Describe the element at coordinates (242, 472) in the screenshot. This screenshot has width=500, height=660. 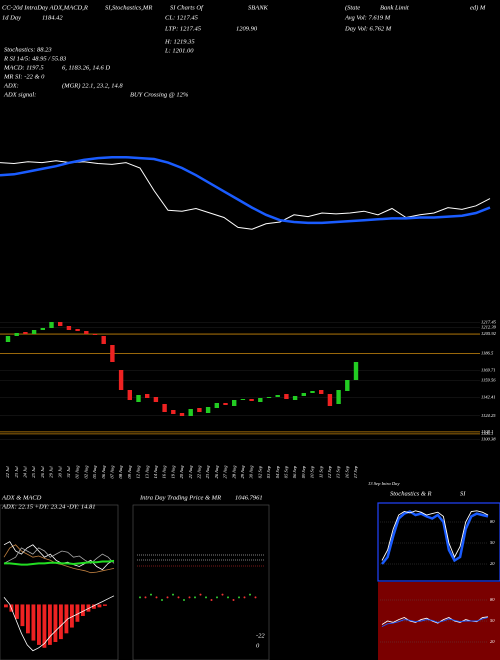
I see `x-tick-label: 29 Aug` at that location.